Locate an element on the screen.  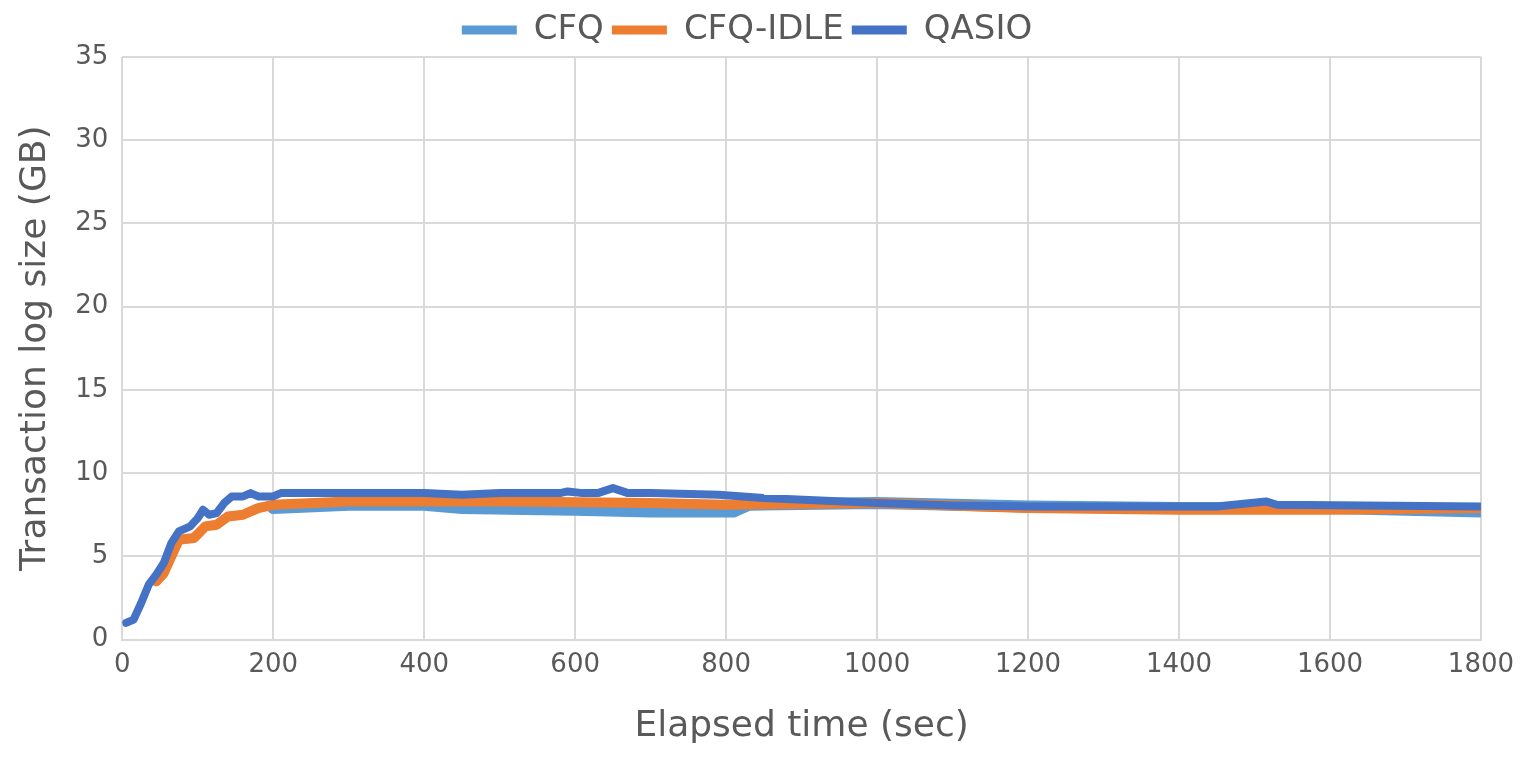
y-tick-label: 35 is located at coordinates (92, 54).